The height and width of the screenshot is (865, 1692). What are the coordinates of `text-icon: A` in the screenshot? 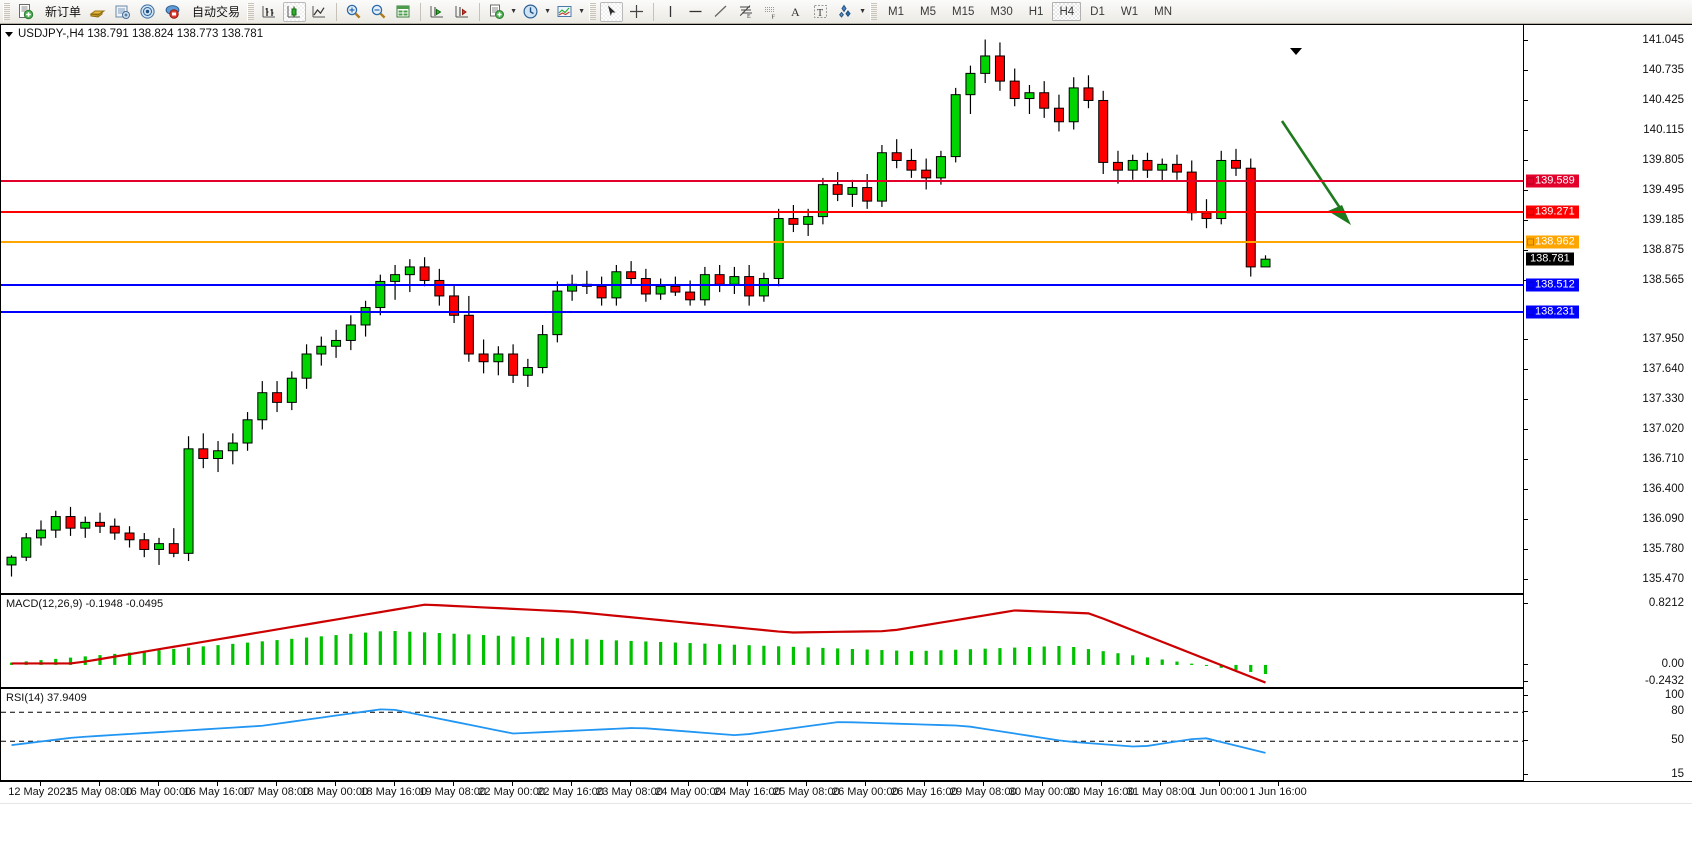 It's located at (795, 12).